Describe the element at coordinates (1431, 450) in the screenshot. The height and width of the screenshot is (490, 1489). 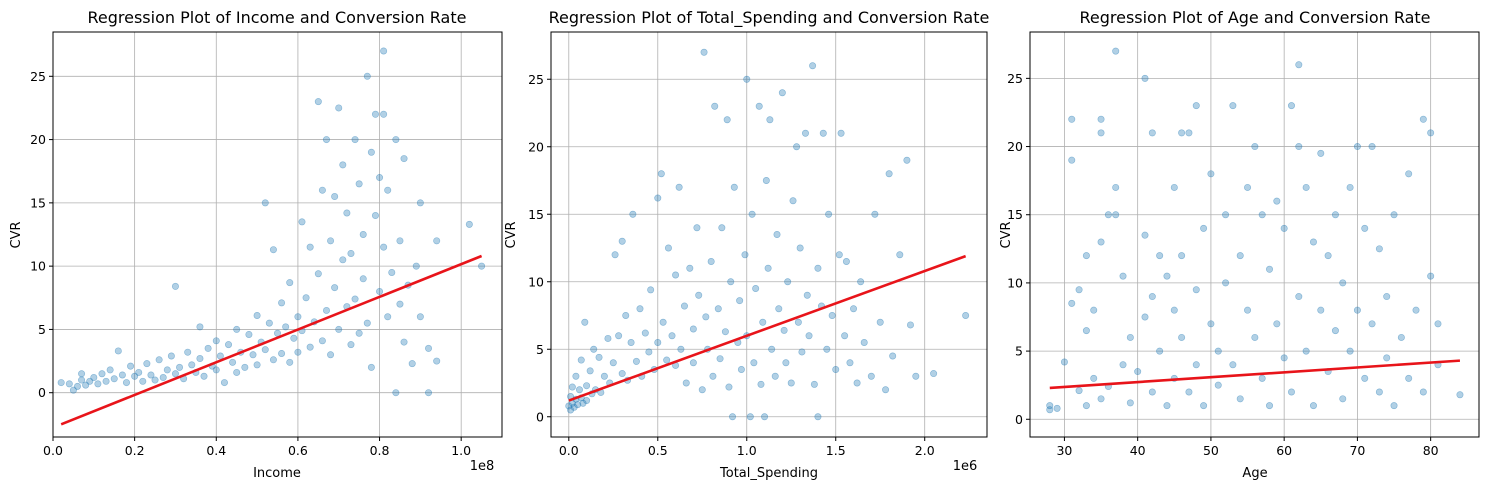
I see `x-tick-label: 80` at that location.